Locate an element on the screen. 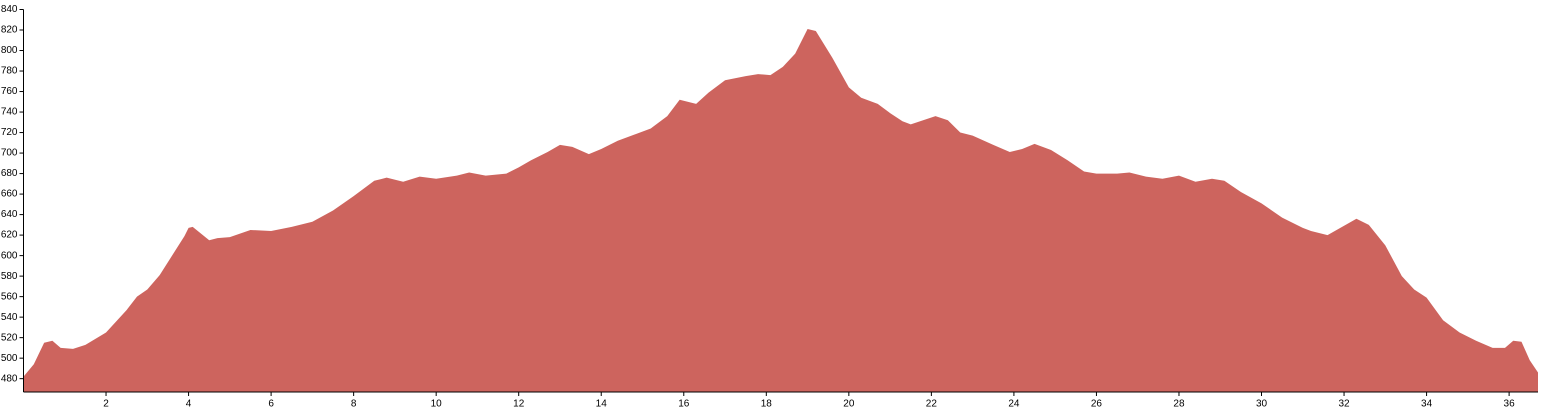 This screenshot has height=413, width=1544. y-tick-label: 840 is located at coordinates (9, 9).